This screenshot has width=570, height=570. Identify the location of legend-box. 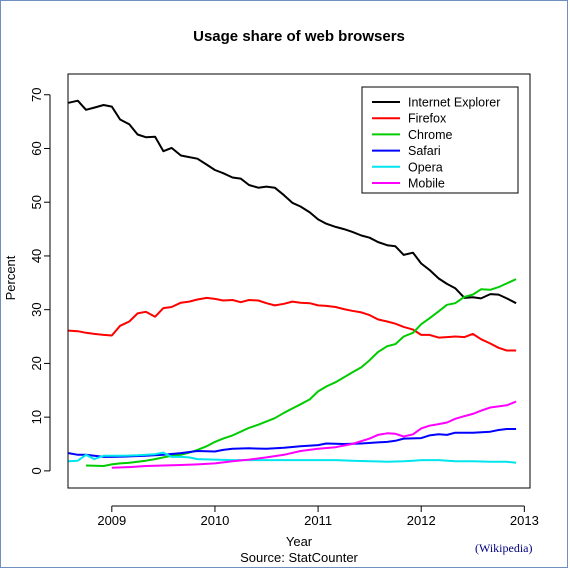
(440, 140).